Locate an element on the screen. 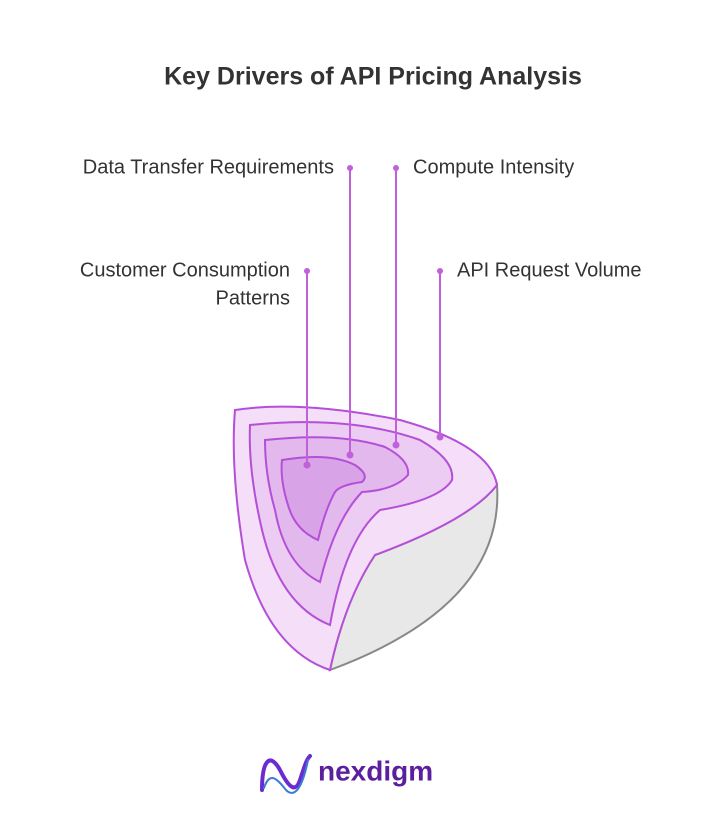  logo: nexdigm is located at coordinates (346, 774).